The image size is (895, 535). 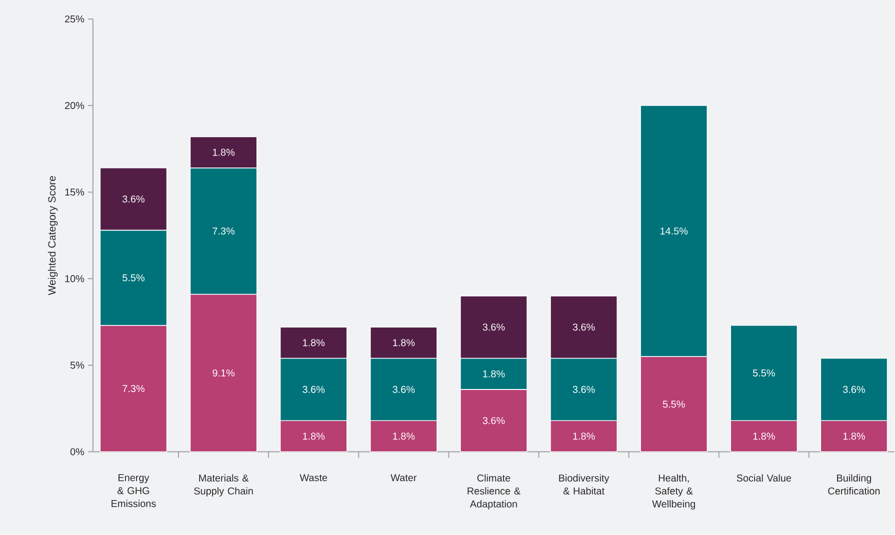 I want to click on y-tick-label: 25%, so click(x=74, y=19).